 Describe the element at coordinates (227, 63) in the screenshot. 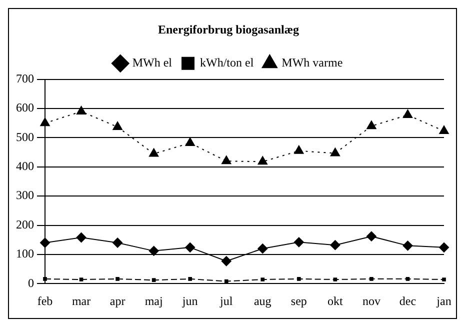

I see `legend-label: kWh/ton el` at that location.